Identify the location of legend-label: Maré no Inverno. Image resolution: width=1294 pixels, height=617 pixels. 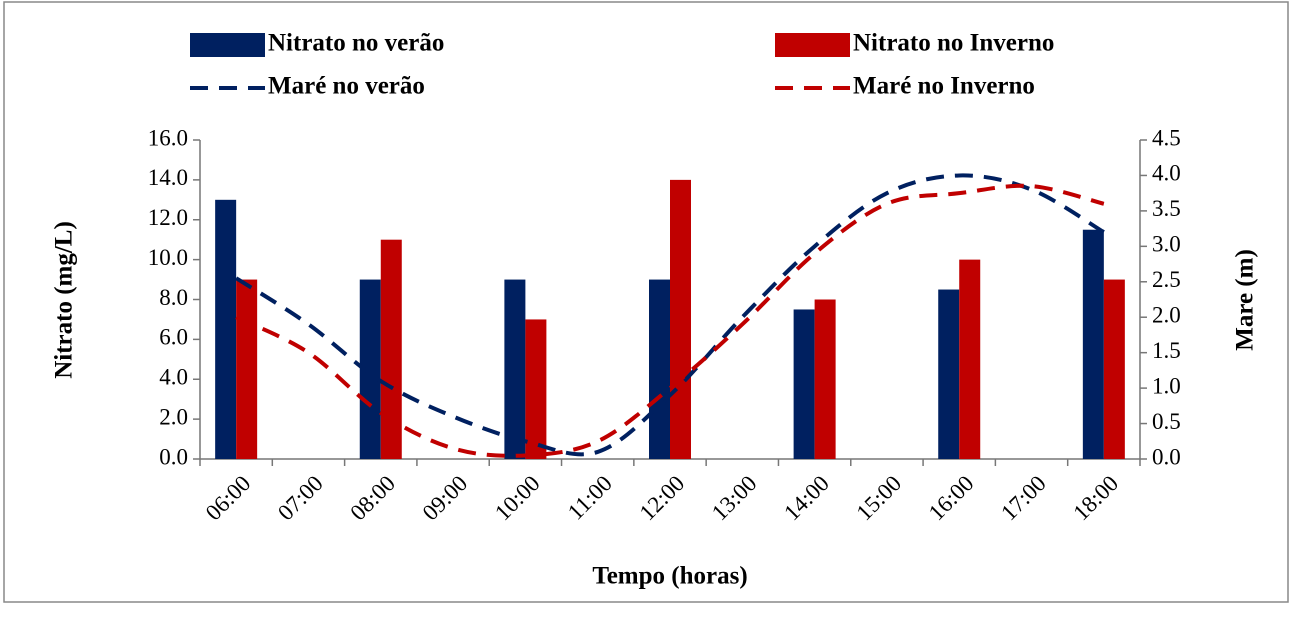
(944, 86).